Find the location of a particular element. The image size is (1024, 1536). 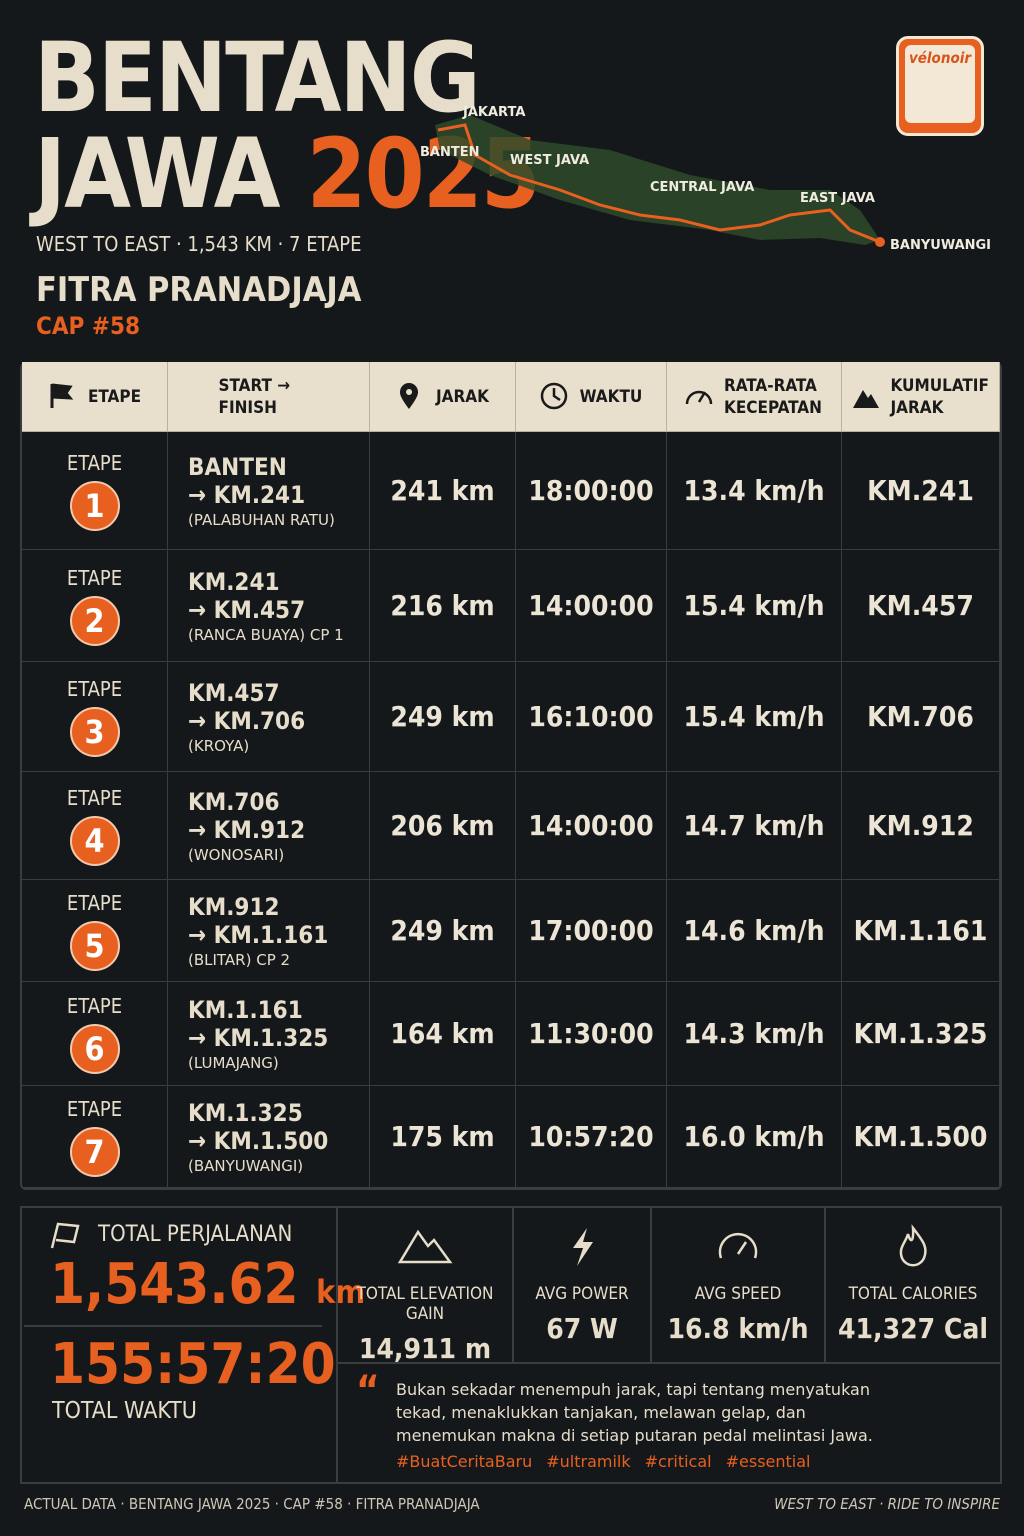

table-cell: 16.0 km/h is located at coordinates (754, 1137).